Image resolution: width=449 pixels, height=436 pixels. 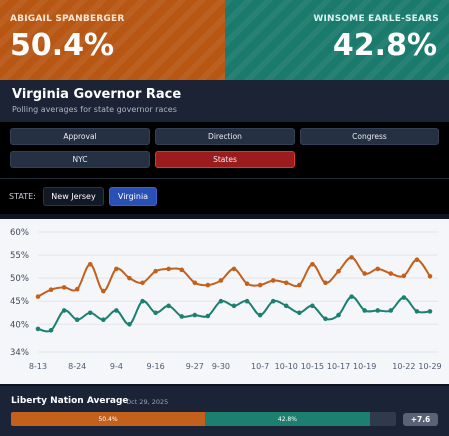 I want to click on y-tick-label: 40%, so click(x=19, y=325).